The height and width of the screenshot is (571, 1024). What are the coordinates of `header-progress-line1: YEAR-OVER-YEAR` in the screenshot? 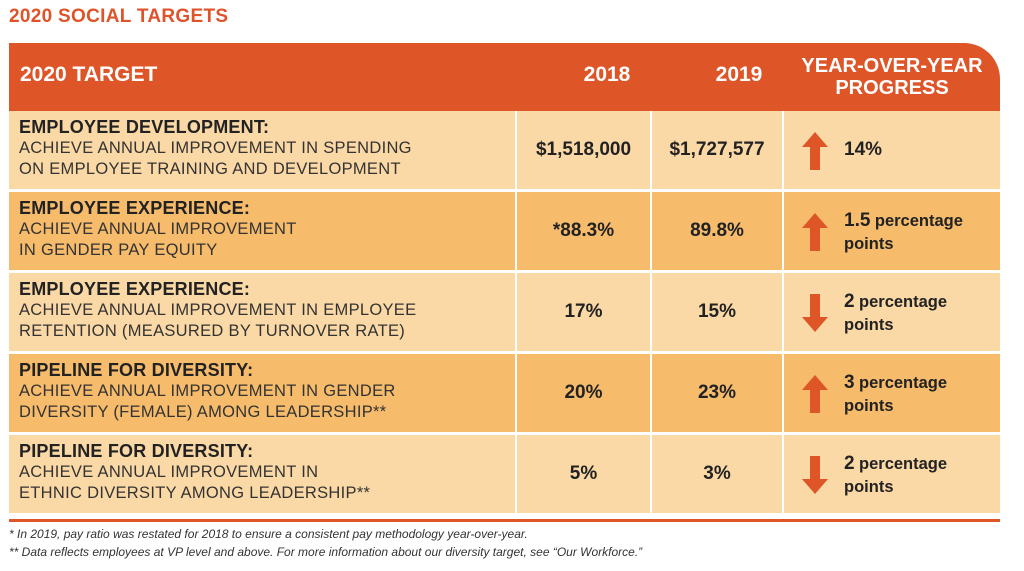 It's located at (892, 66).